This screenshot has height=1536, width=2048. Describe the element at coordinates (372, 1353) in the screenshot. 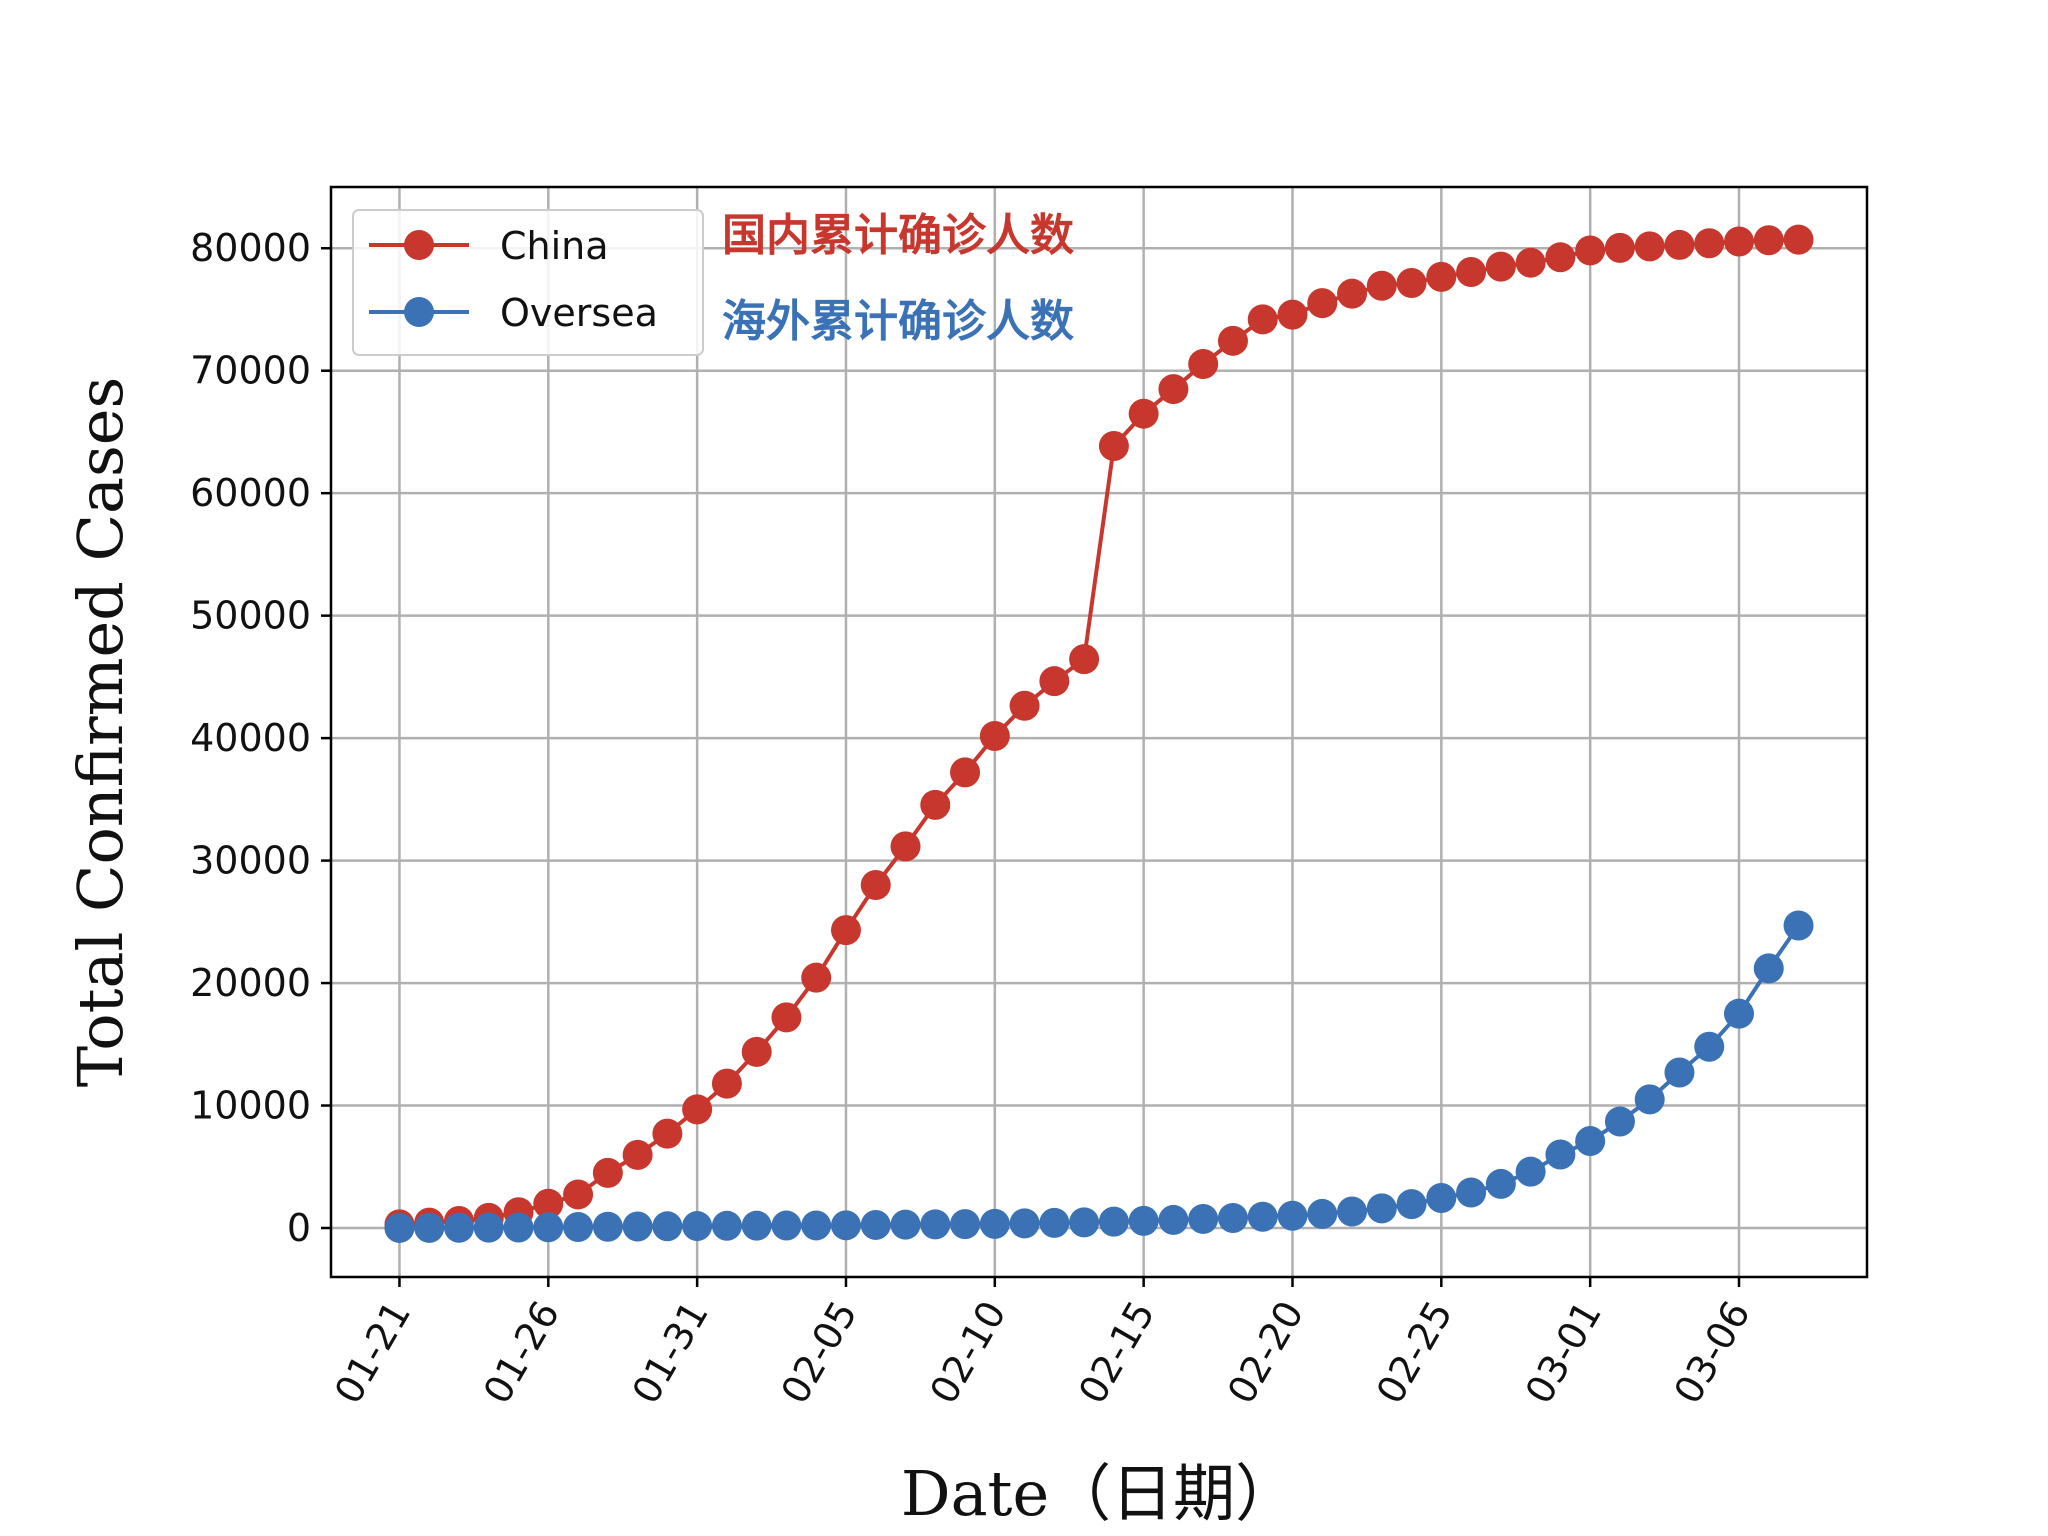

I see `x-tick-label: 01-21` at that location.